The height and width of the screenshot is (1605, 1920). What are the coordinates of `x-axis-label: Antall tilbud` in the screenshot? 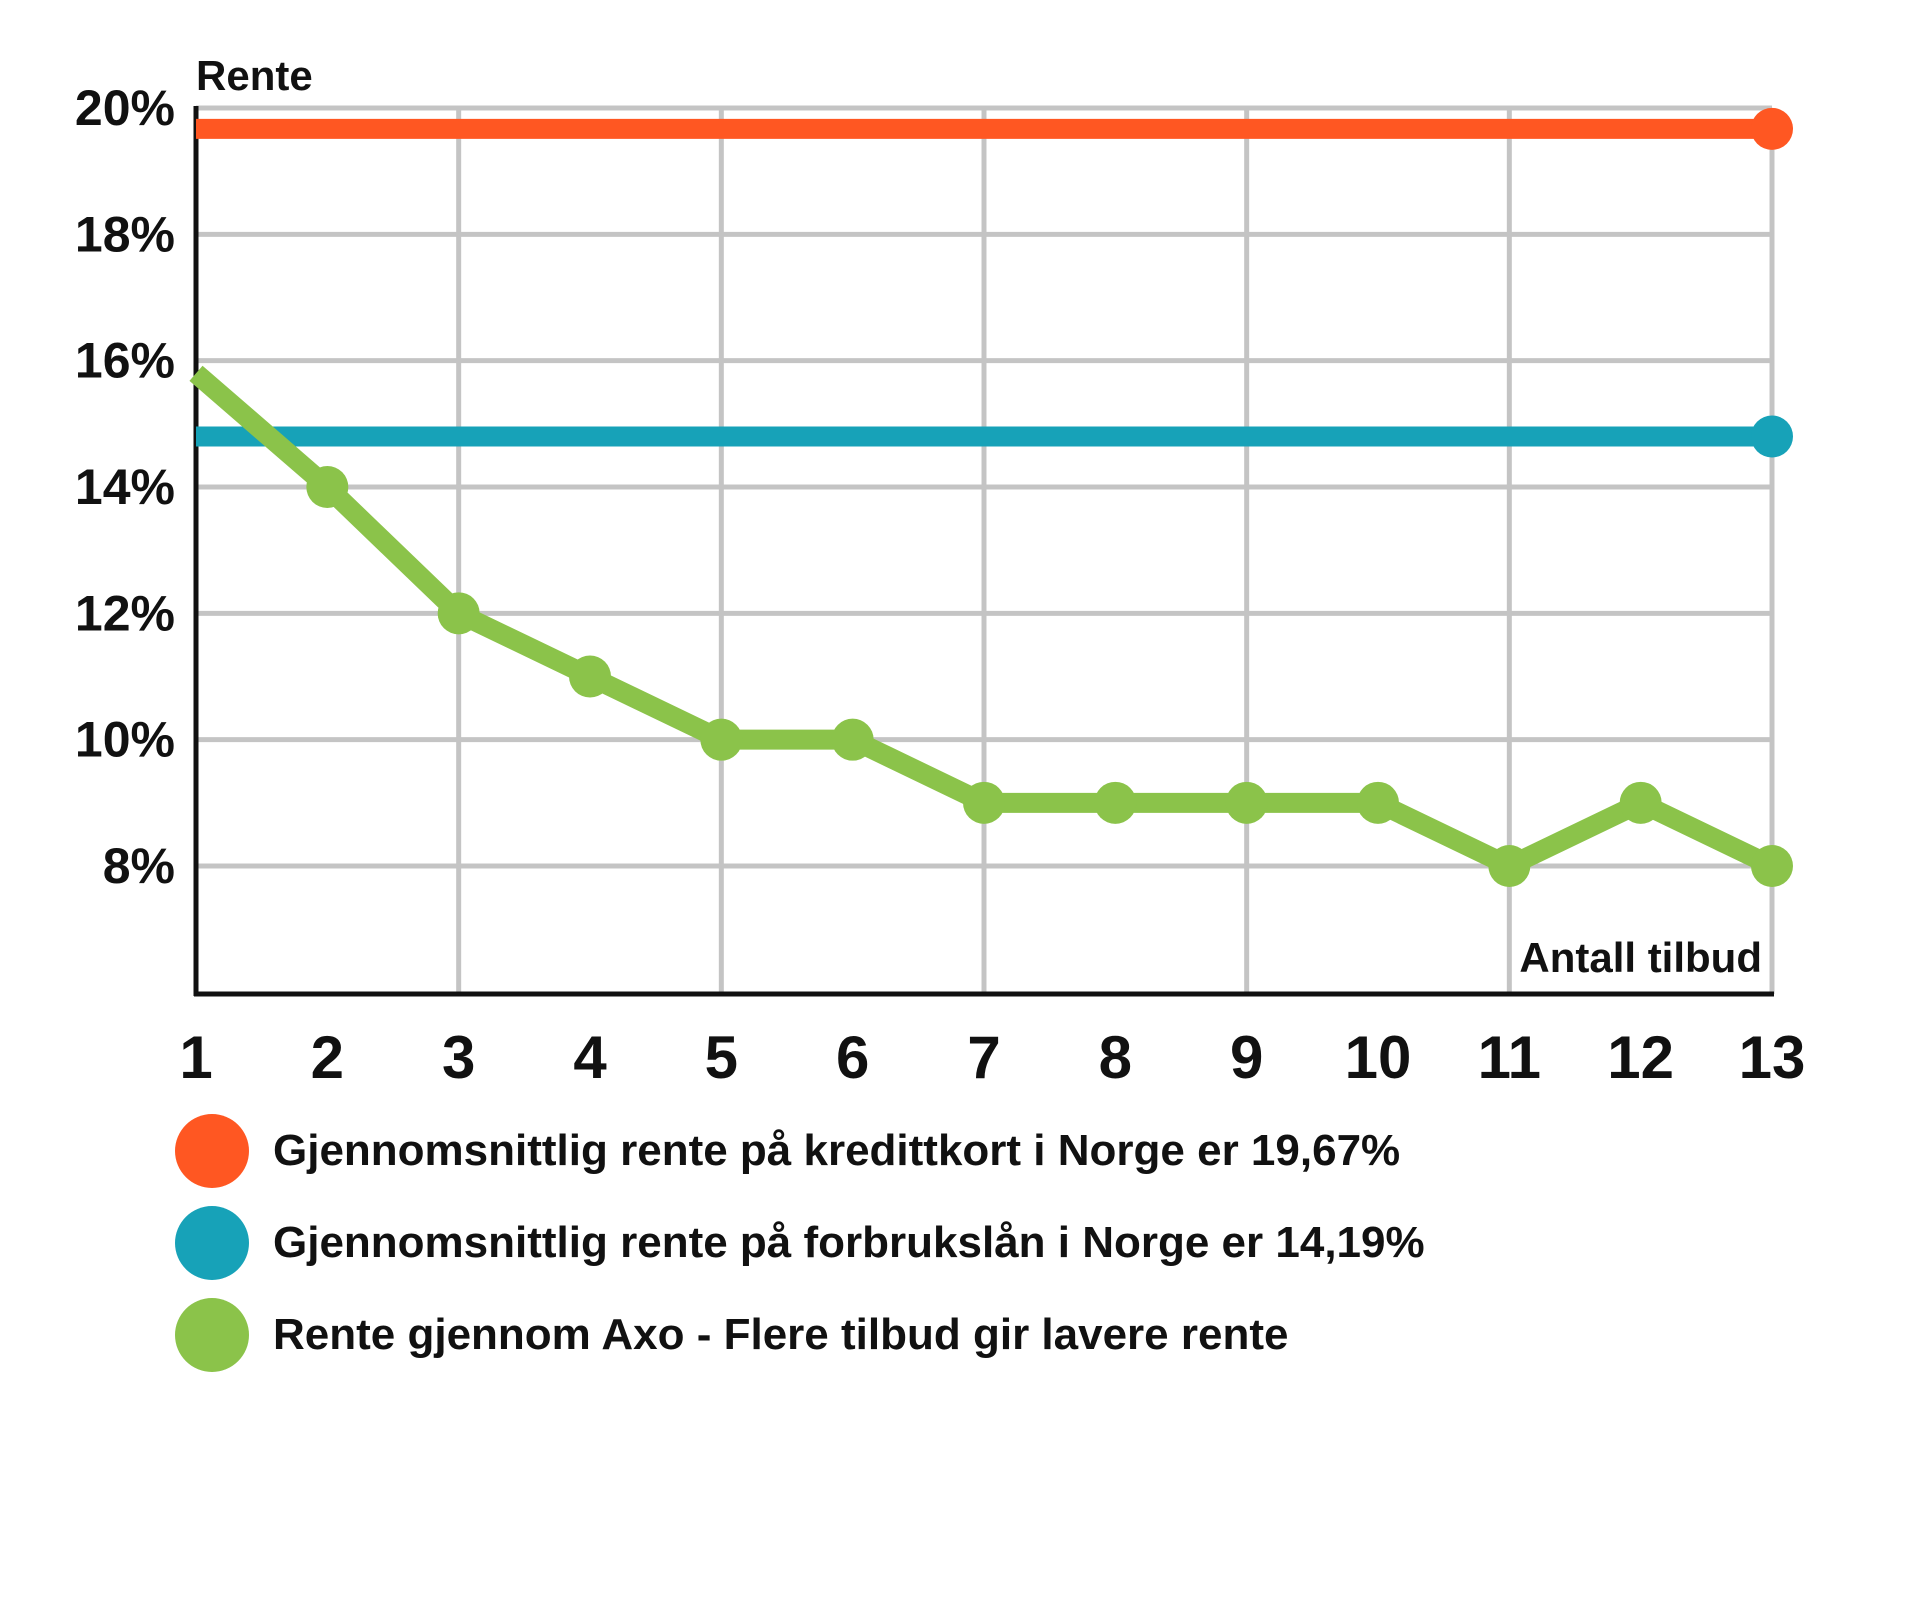 It's located at (1640, 957).